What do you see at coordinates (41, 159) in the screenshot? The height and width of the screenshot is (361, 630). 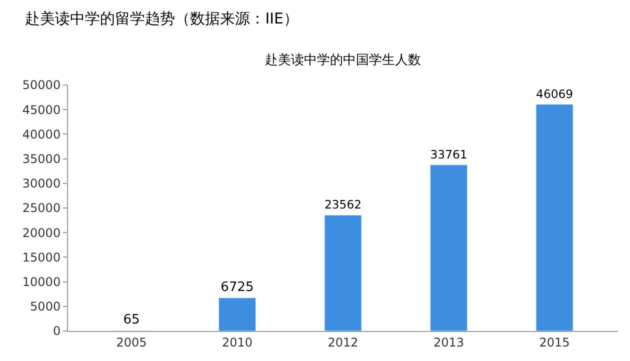 I see `y-tick-label: 35000` at bounding box center [41, 159].